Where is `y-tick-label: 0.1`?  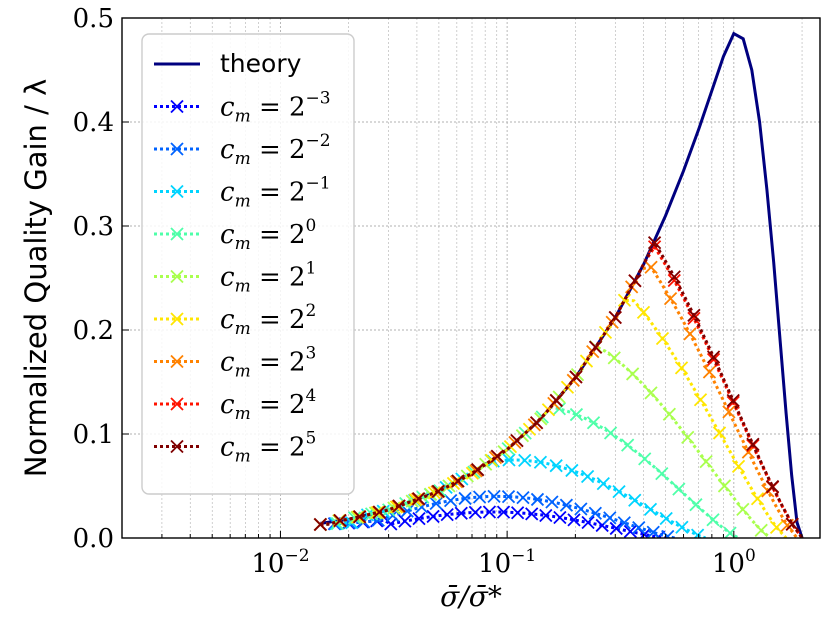 y-tick-label: 0.1 is located at coordinates (93, 435).